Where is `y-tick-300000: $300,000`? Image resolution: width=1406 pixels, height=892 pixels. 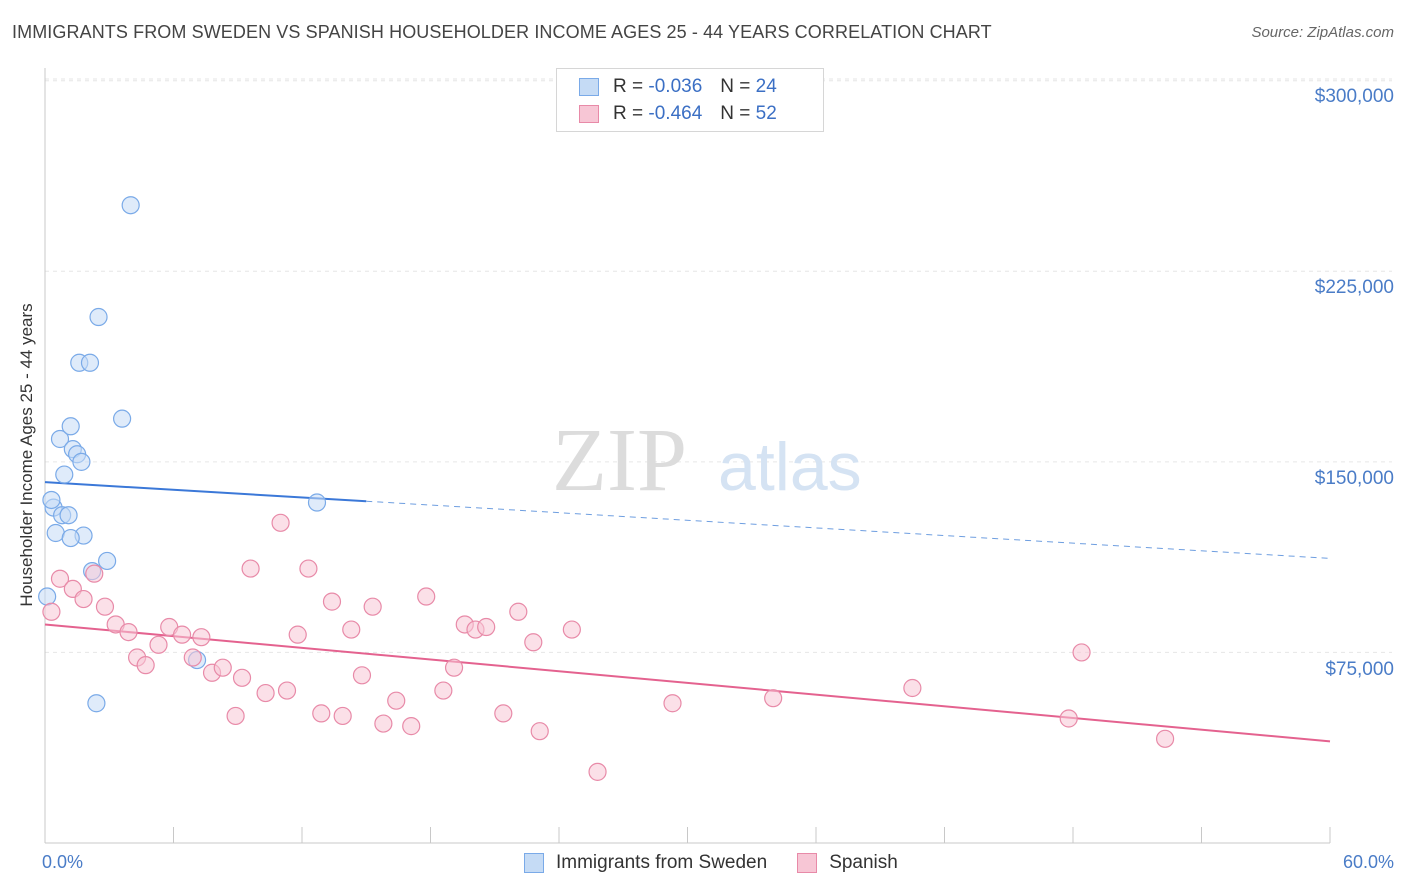 y-tick-300000: $300,000 is located at coordinates (1354, 96).